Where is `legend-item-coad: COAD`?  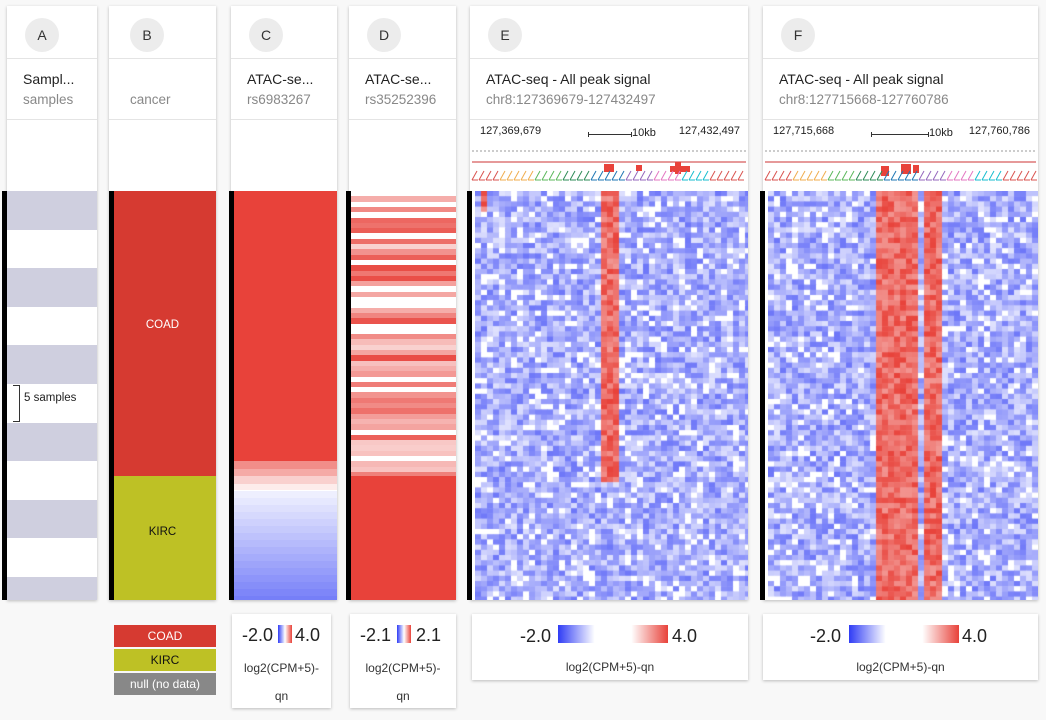 legend-item-coad: COAD is located at coordinates (165, 636).